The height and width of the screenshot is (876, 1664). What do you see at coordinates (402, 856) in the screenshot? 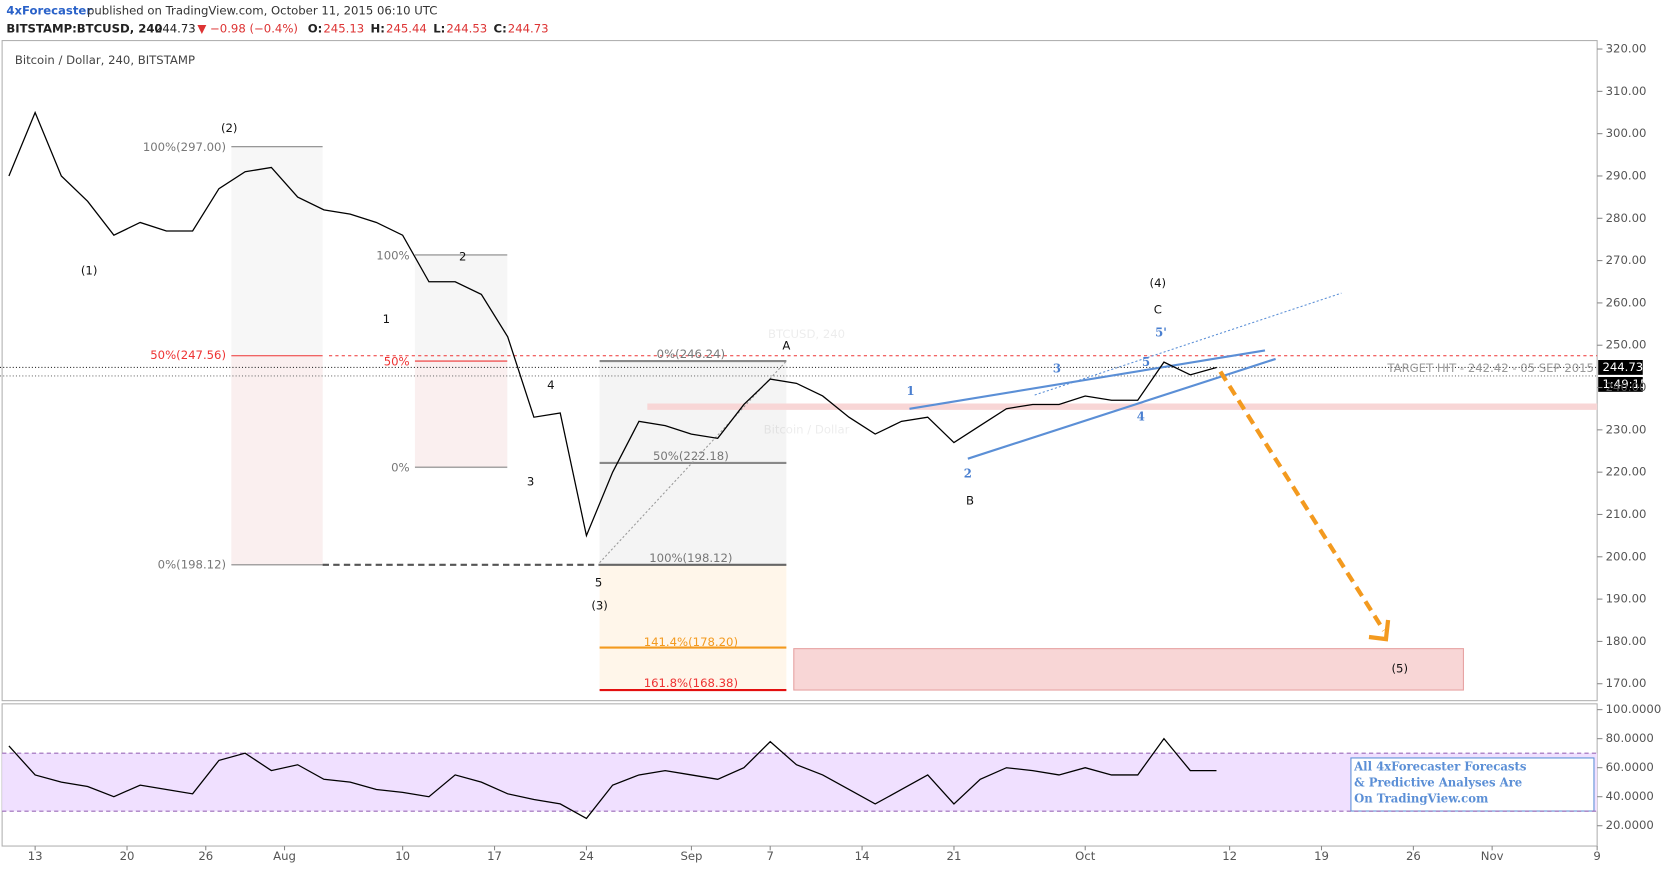
I see `x-tick-label: 10` at bounding box center [402, 856].